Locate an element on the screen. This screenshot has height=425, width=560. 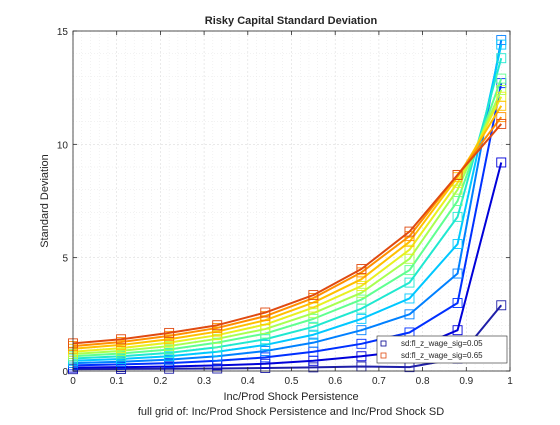
x-tick-label: 0.8 is located at coordinates (423, 381).